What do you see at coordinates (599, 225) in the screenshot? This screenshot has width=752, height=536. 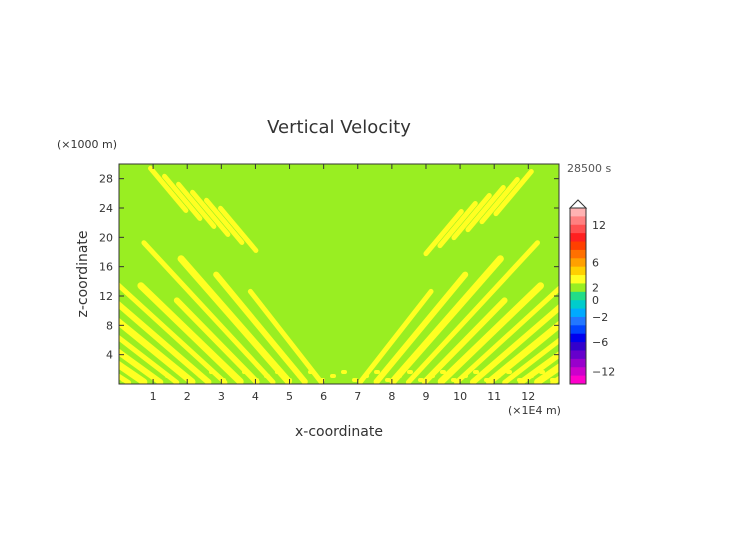 I see `colorbar-label: 12` at bounding box center [599, 225].